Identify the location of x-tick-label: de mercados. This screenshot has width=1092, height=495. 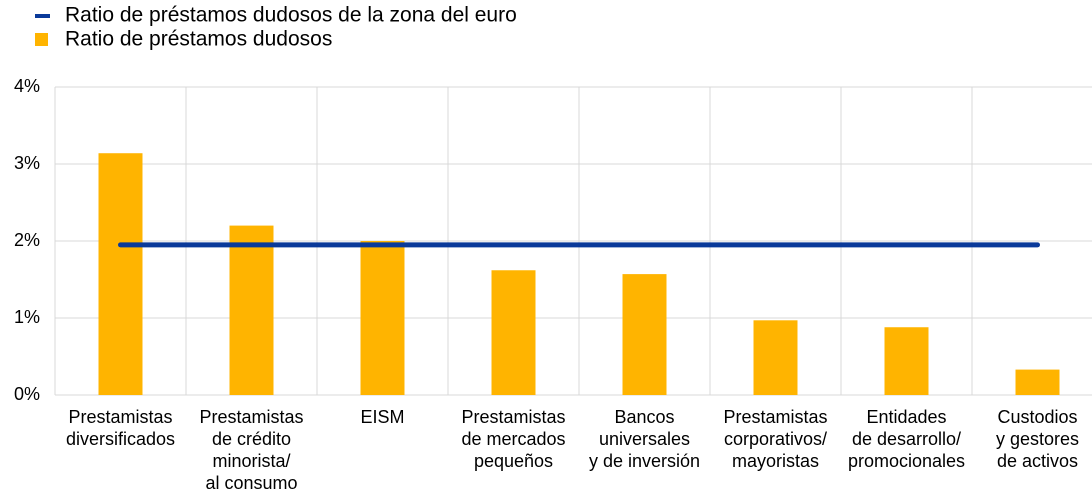
(513, 439).